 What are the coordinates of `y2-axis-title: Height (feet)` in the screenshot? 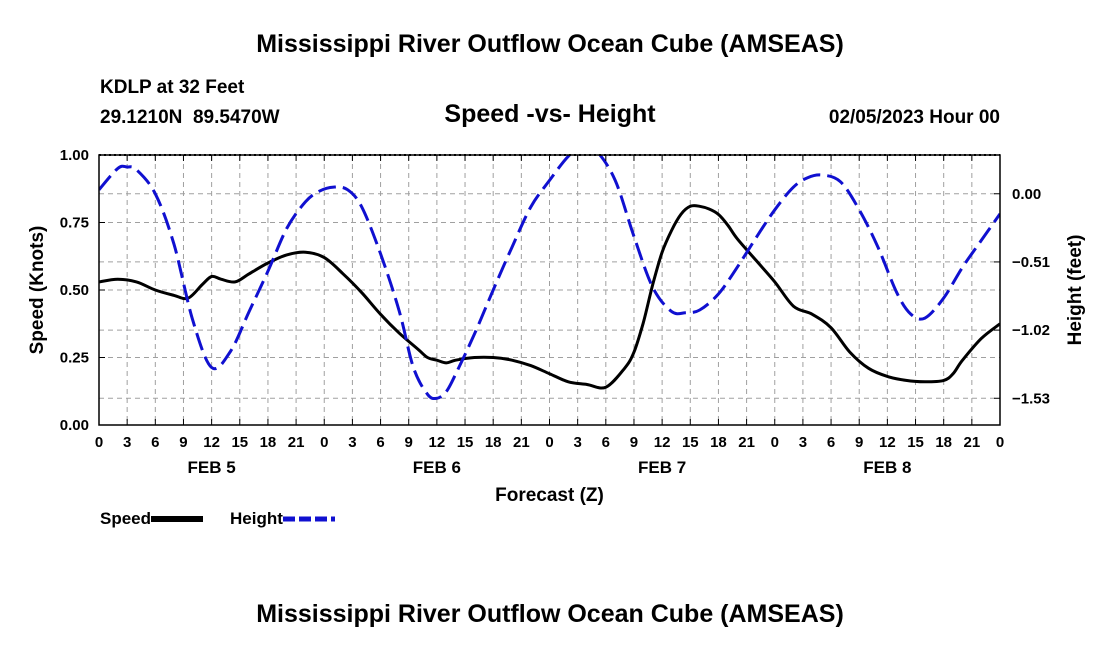 It's located at (1075, 290).